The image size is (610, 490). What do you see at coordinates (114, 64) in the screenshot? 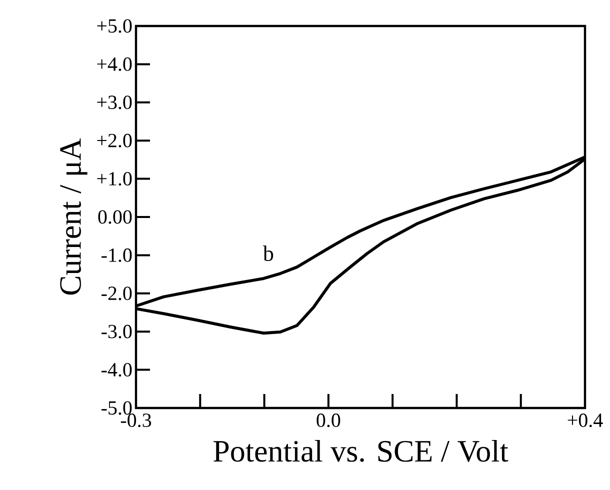
I see `y-tick-label: +4.0` at bounding box center [114, 64].